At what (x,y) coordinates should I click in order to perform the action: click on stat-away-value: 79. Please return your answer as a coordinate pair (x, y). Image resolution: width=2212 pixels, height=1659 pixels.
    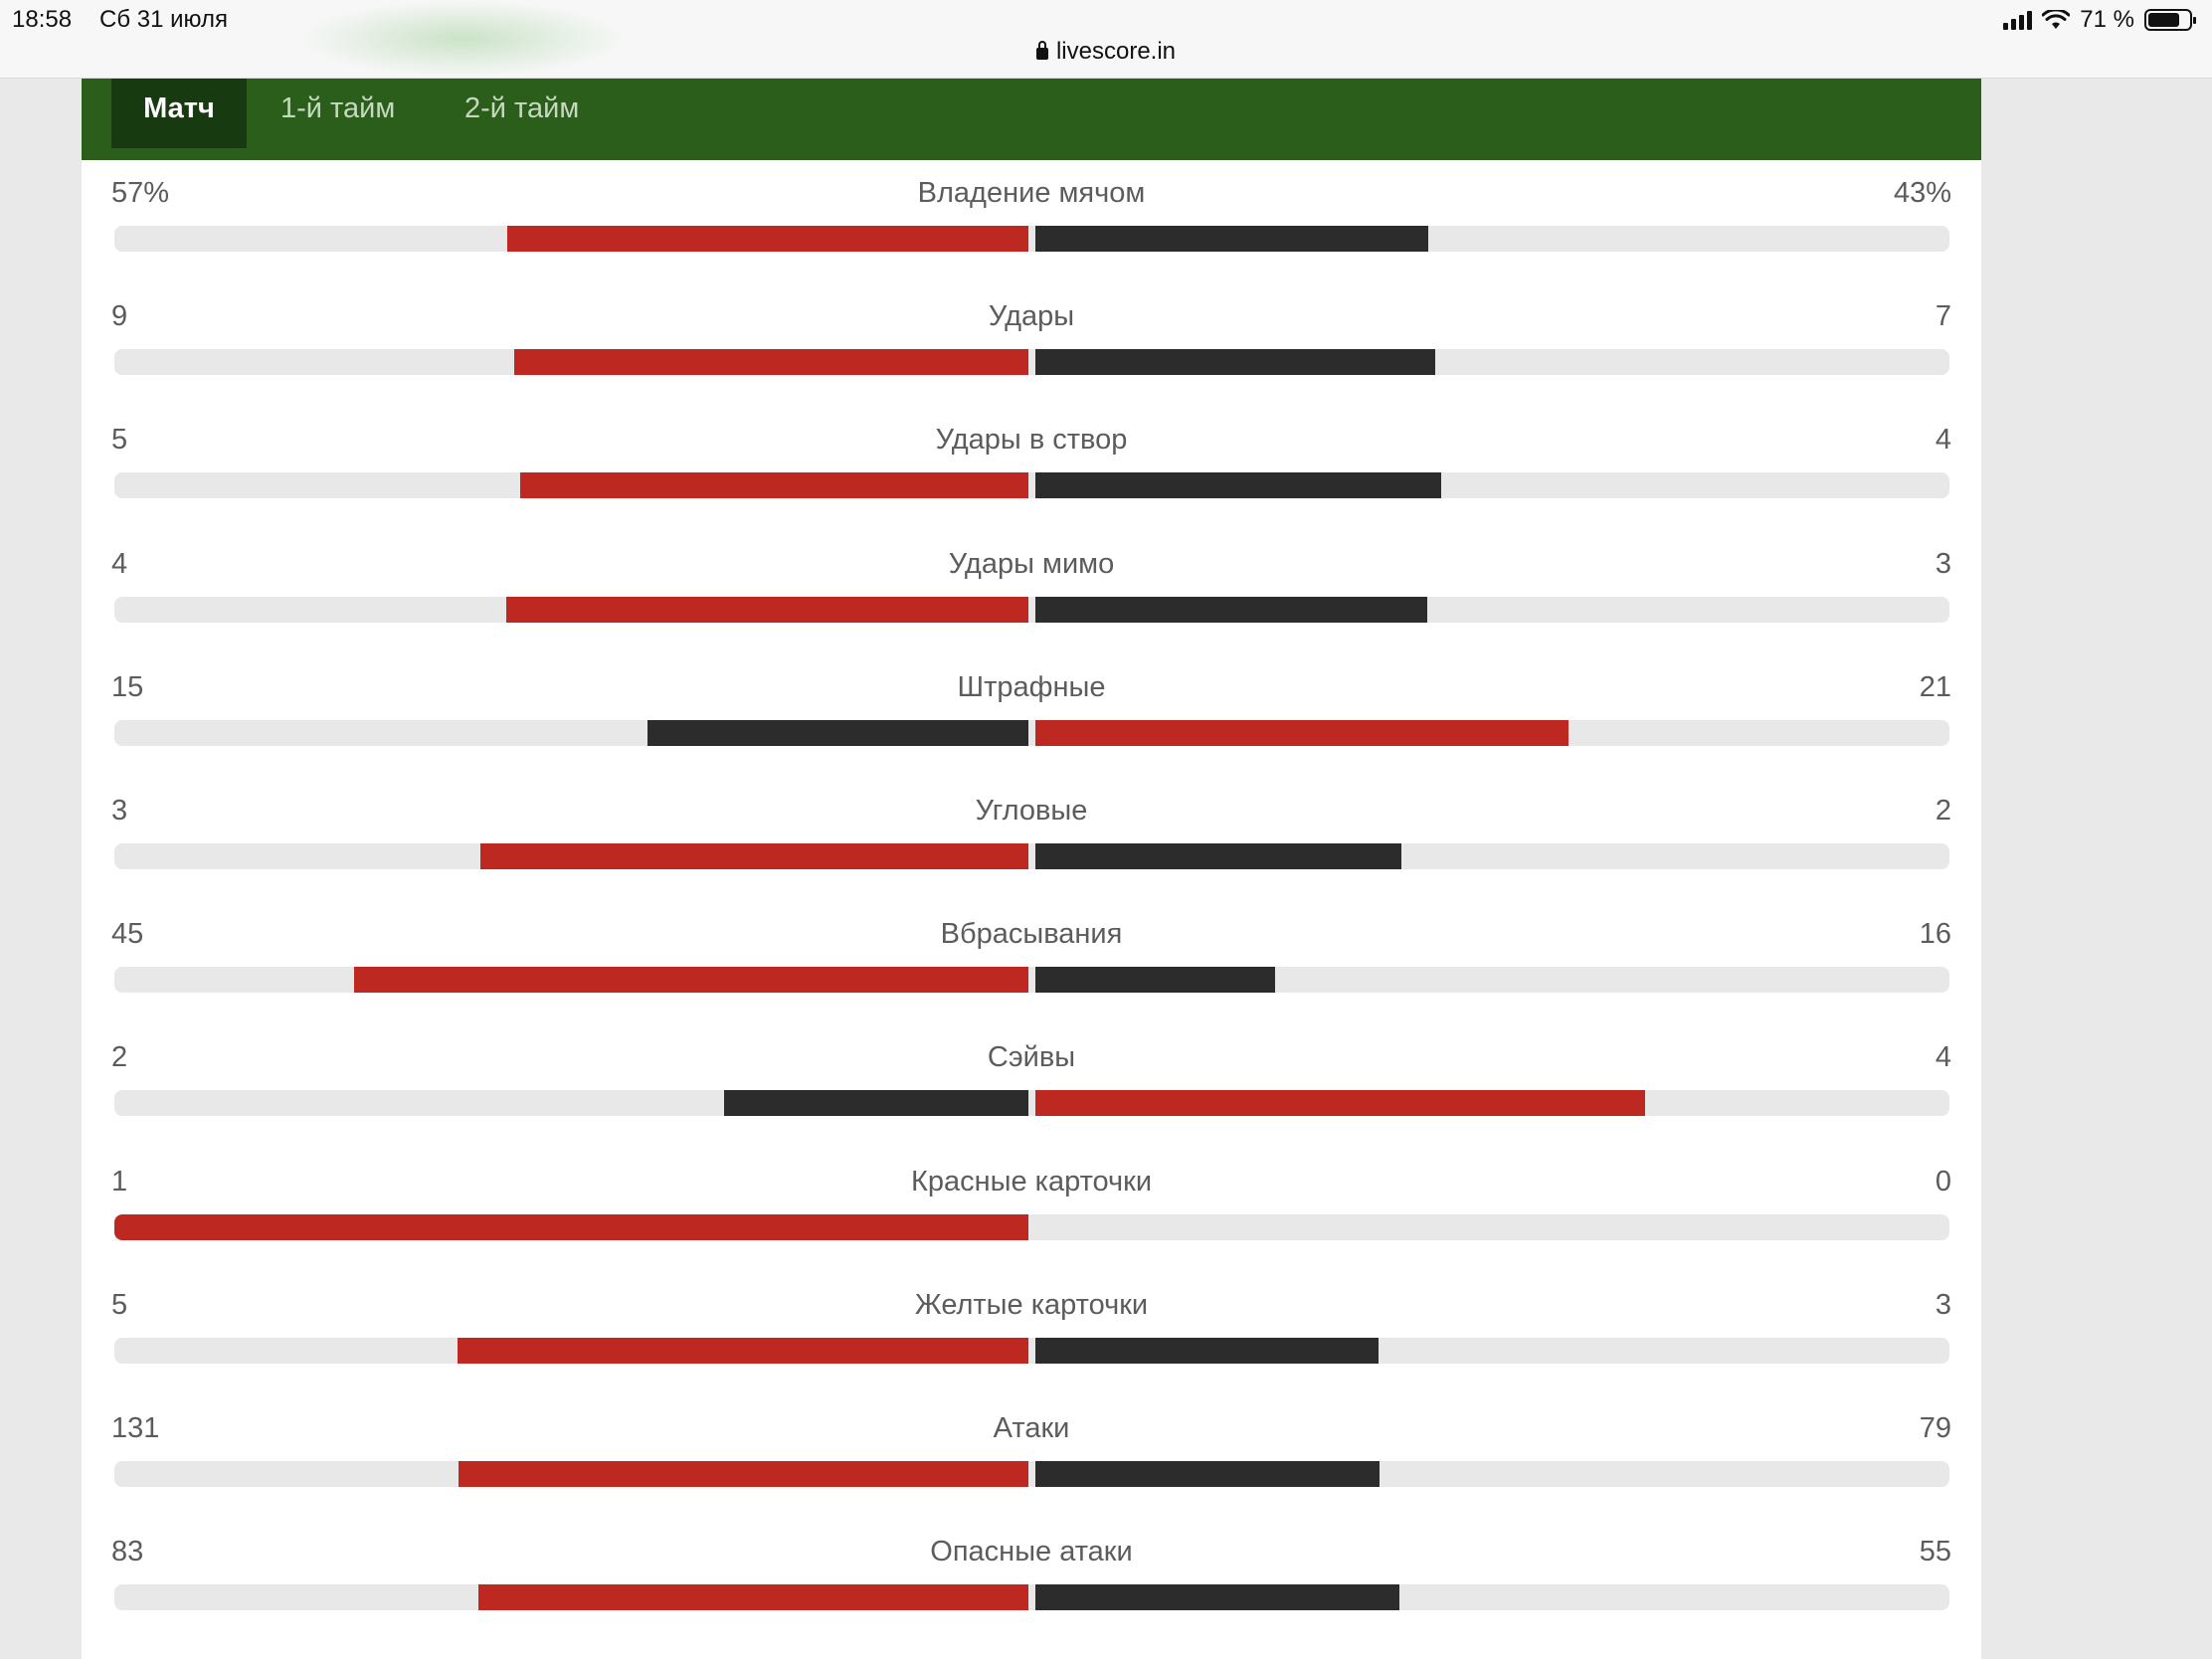
    Looking at the image, I should click on (1935, 1428).